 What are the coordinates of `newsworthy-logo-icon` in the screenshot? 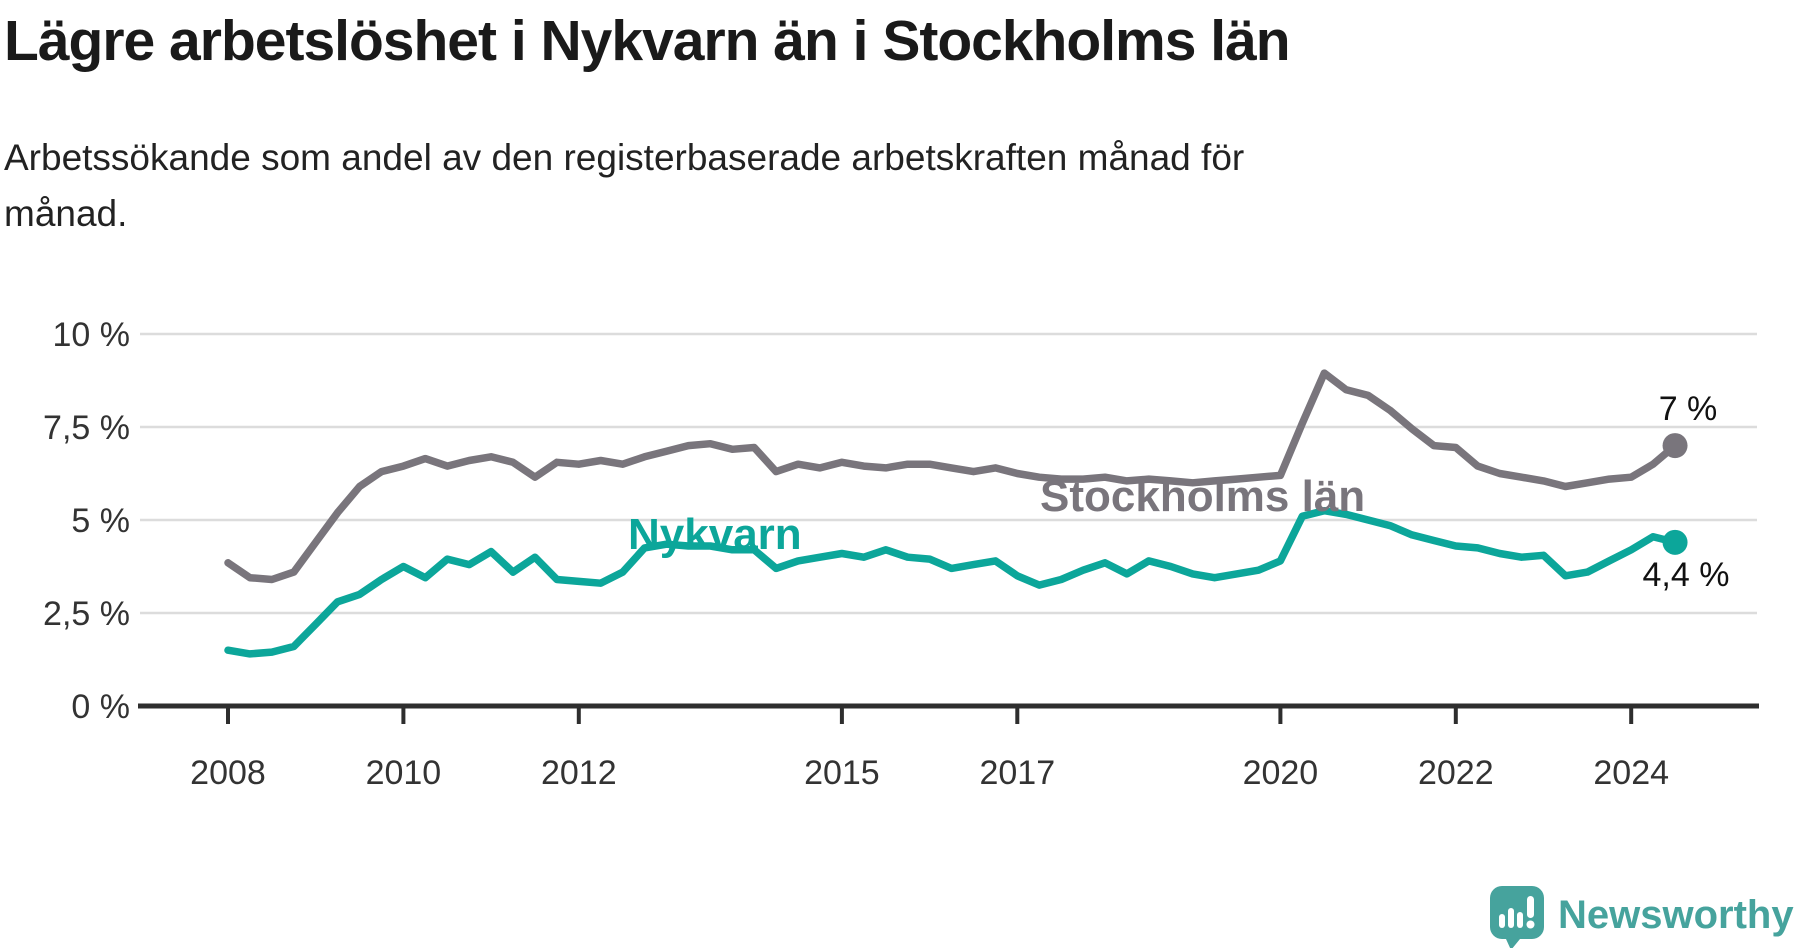 It's located at (1517, 917).